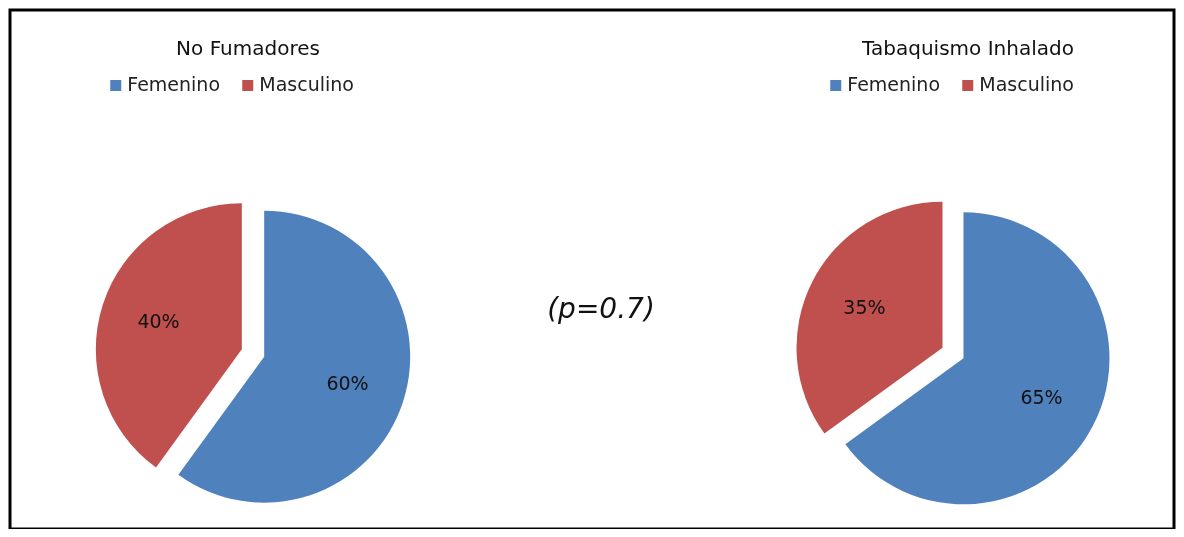  I want to click on data-label: 60%, so click(347, 382).